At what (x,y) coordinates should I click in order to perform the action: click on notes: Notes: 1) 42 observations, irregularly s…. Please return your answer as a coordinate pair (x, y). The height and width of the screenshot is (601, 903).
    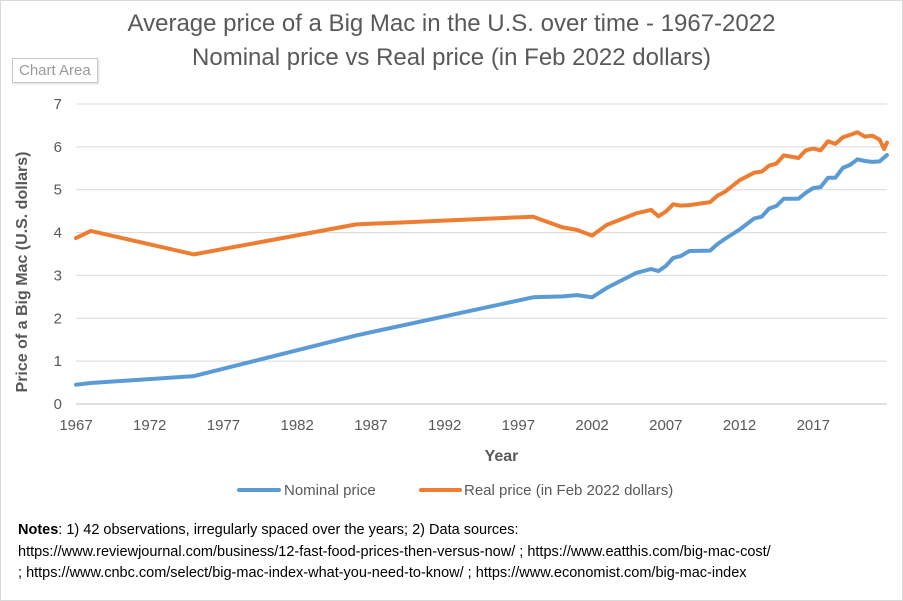
    Looking at the image, I should click on (394, 551).